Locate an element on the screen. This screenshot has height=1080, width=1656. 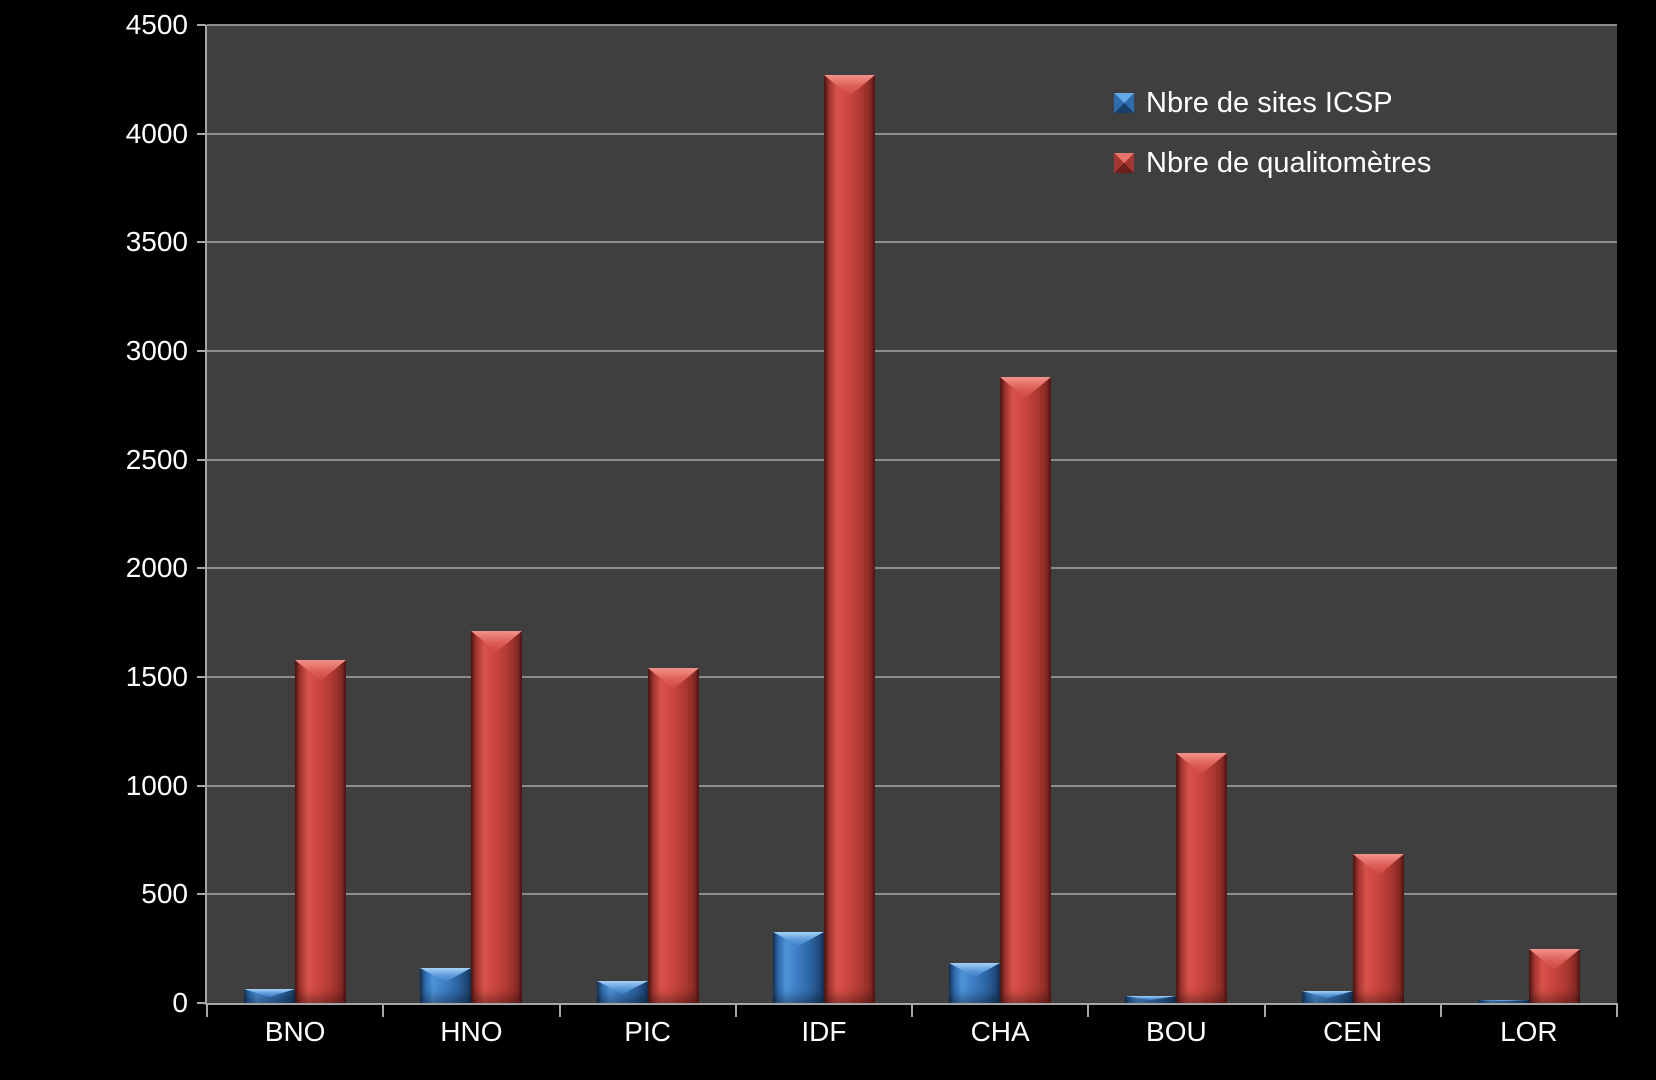
y-axis-label-4500: 4500 is located at coordinates (156, 24).